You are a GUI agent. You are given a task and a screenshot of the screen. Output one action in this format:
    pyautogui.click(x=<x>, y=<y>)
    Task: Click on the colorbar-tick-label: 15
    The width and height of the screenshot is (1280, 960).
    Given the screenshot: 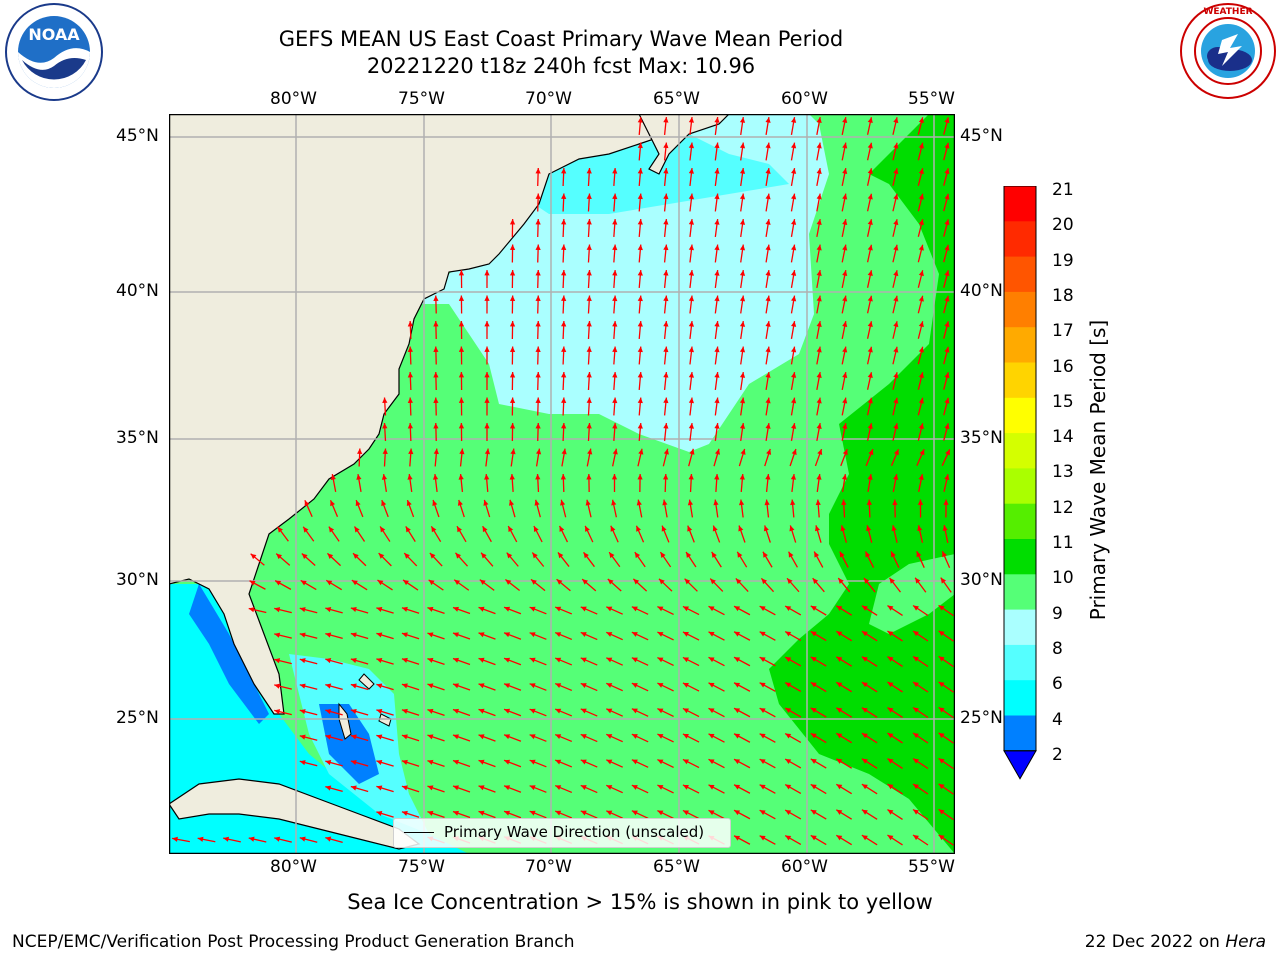 What is the action you would take?
    pyautogui.click(x=1063, y=401)
    